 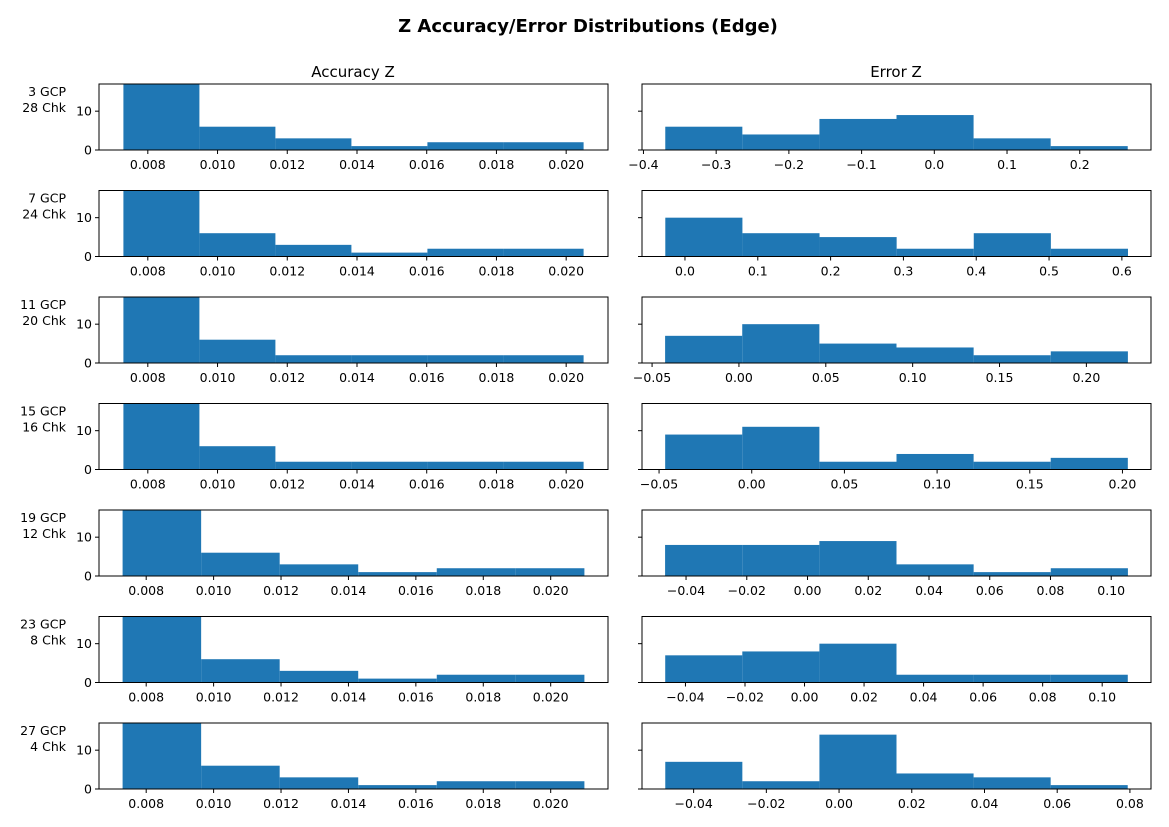 I want to click on row-label-line: 24 Chk, so click(x=44, y=214).